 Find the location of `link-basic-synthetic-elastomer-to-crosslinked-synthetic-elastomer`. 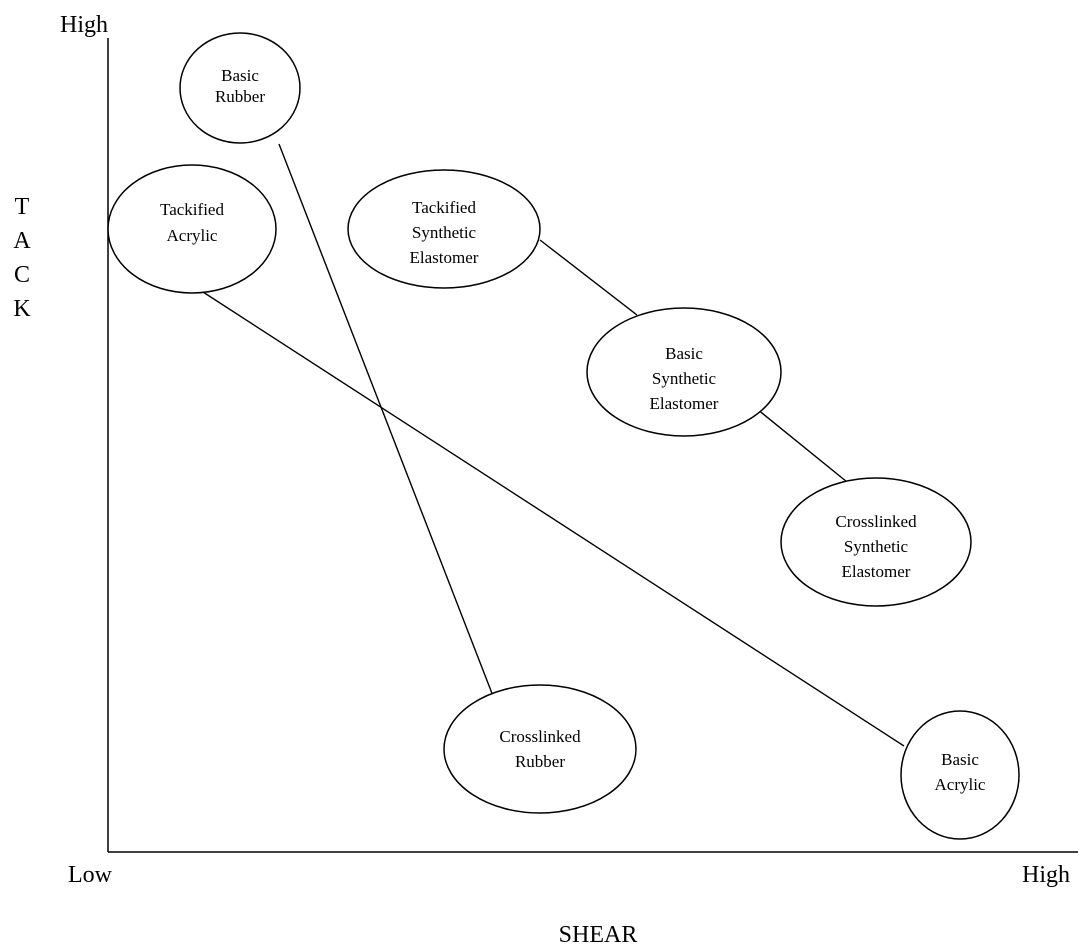

link-basic-synthetic-elastomer-to-crosslinked-synthetic-elastomer is located at coordinates (804, 447).